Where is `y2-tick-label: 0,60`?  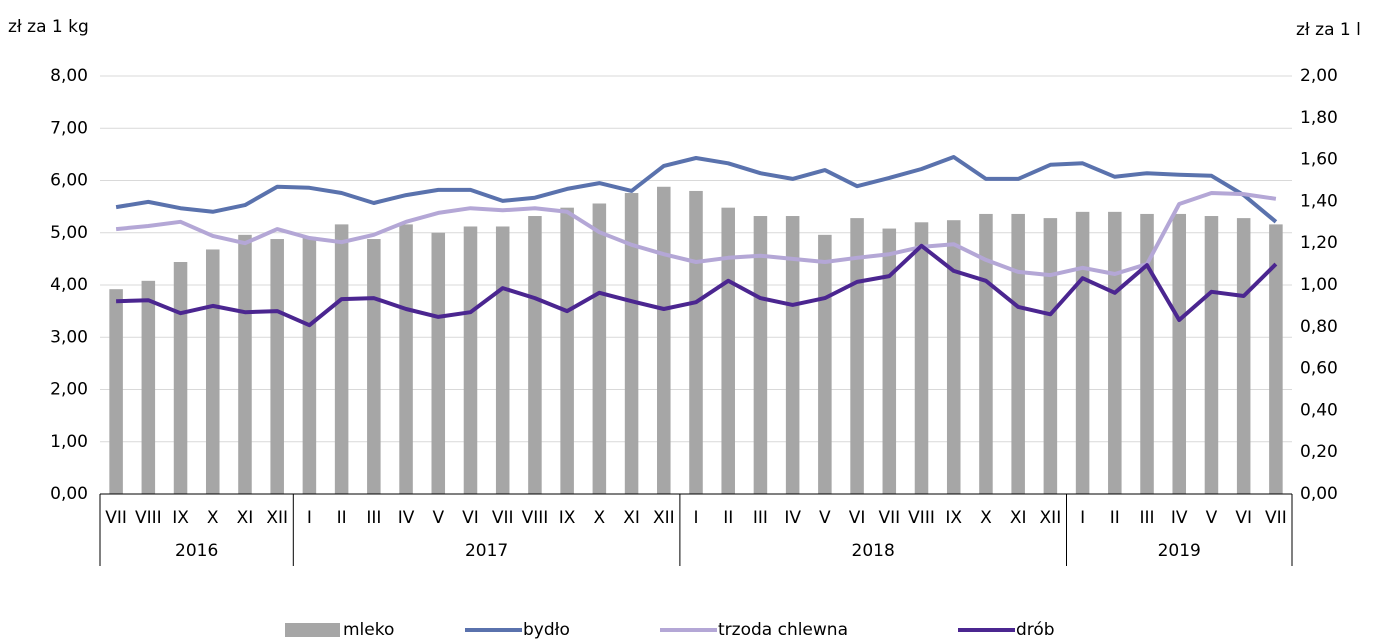
y2-tick-label: 0,60 is located at coordinates (1319, 369).